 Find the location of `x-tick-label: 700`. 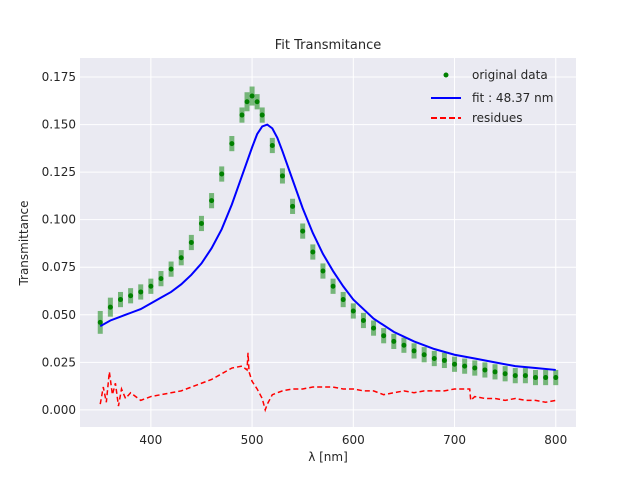

x-tick-label: 700 is located at coordinates (454, 440).